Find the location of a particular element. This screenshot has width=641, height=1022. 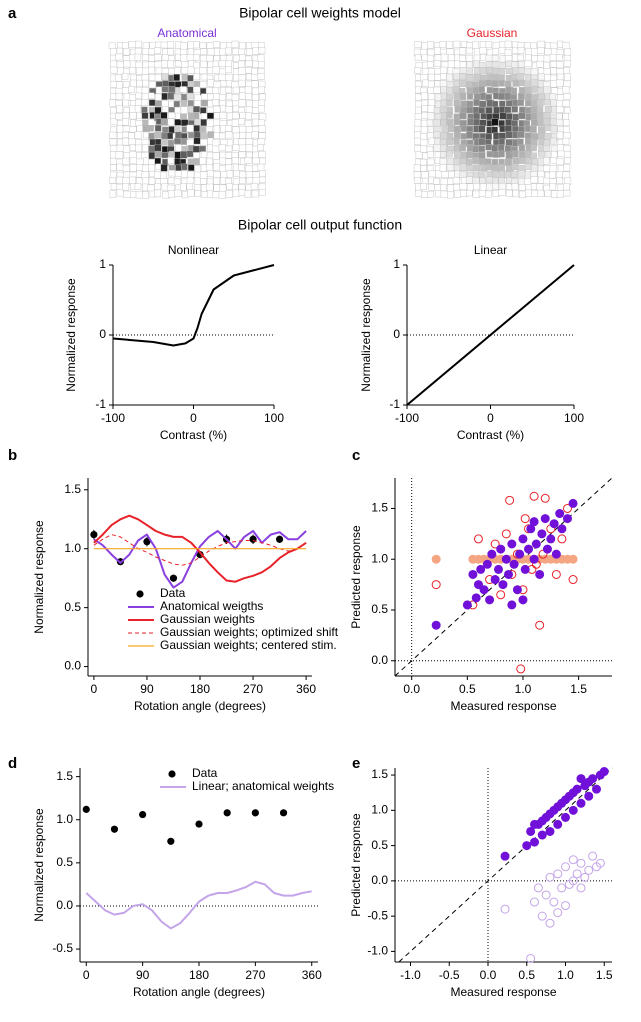

y-tick-label: 0 is located at coordinates (396, 334).